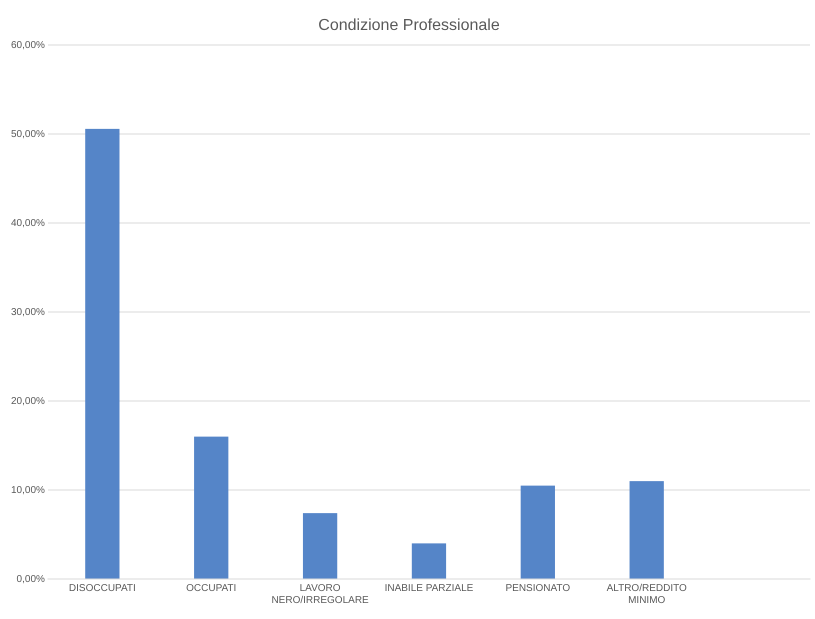 The image size is (815, 619). What do you see at coordinates (28, 134) in the screenshot?
I see `y-tick-label: 50,00%` at bounding box center [28, 134].